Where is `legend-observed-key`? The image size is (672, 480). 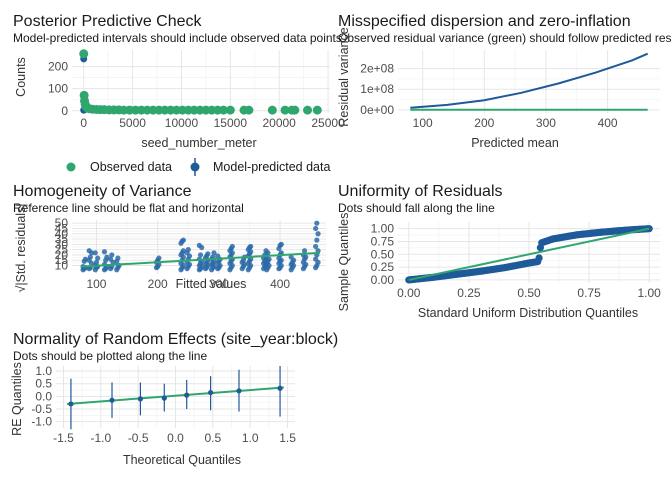
legend-observed-key is located at coordinates (71, 167).